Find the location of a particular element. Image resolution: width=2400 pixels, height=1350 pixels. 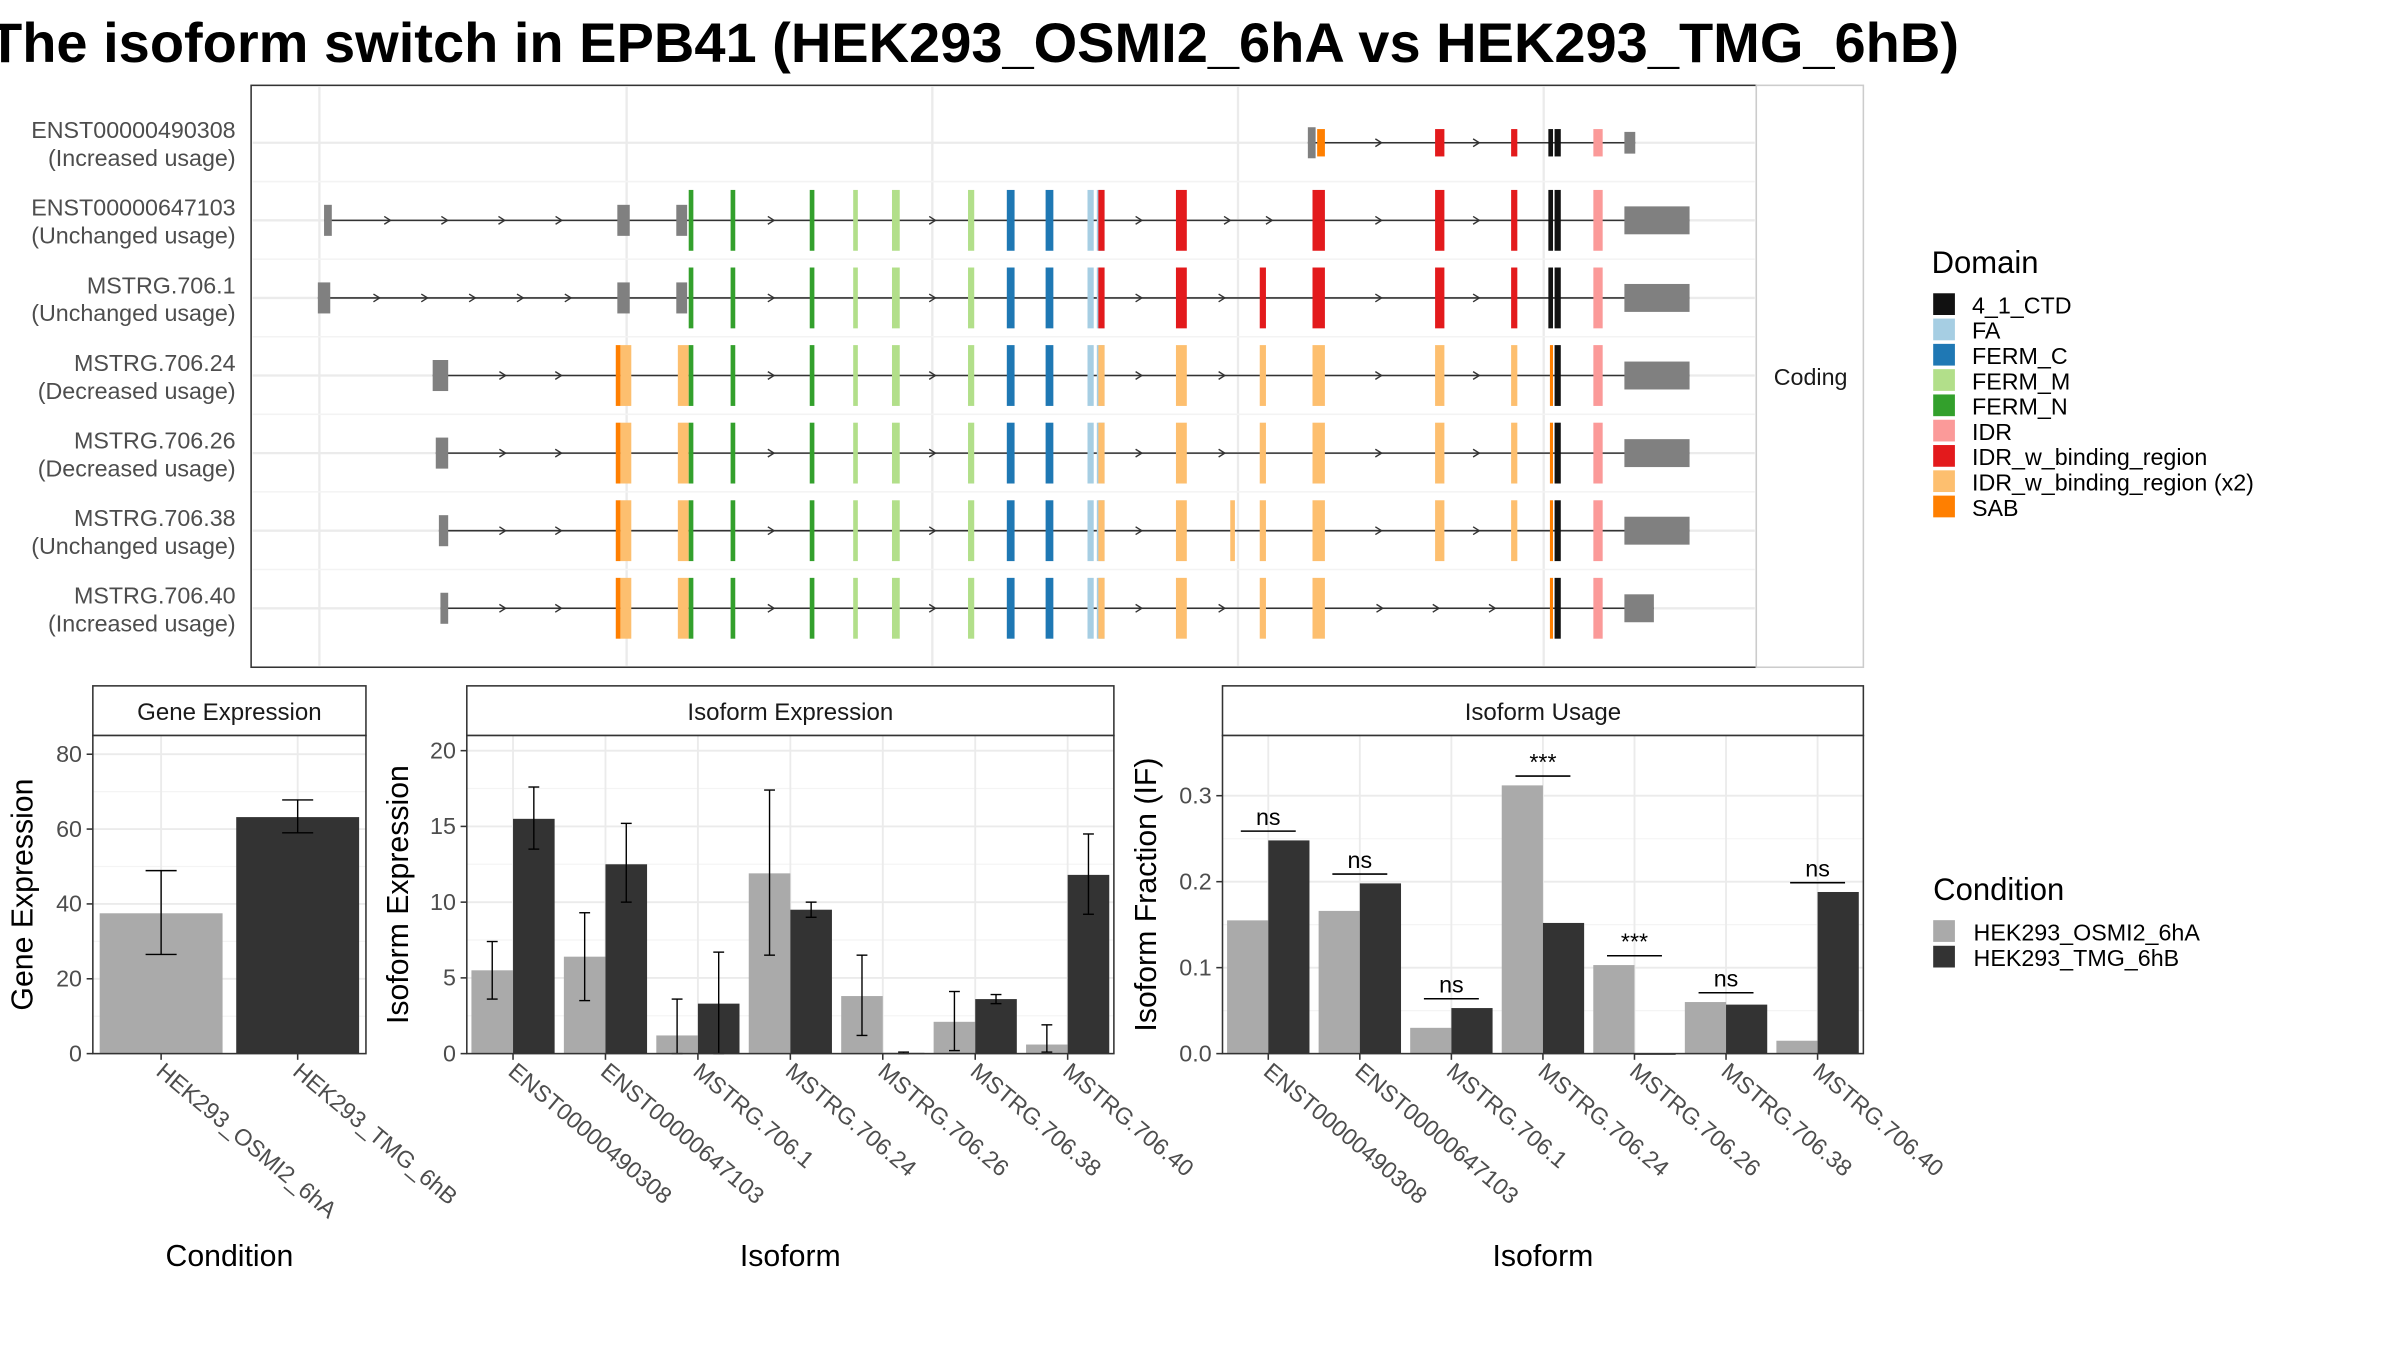

panel-border is located at coordinates (229, 894).